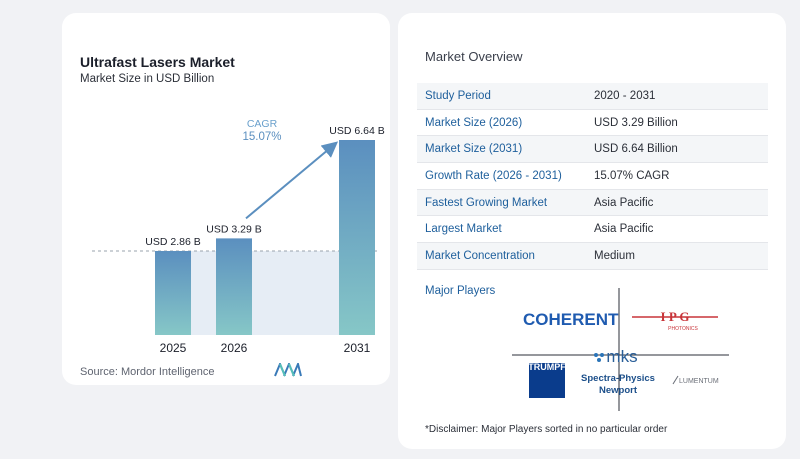 The height and width of the screenshot is (459, 800). Describe the element at coordinates (625, 95) in the screenshot. I see `row-value: 2020 - 2031` at that location.